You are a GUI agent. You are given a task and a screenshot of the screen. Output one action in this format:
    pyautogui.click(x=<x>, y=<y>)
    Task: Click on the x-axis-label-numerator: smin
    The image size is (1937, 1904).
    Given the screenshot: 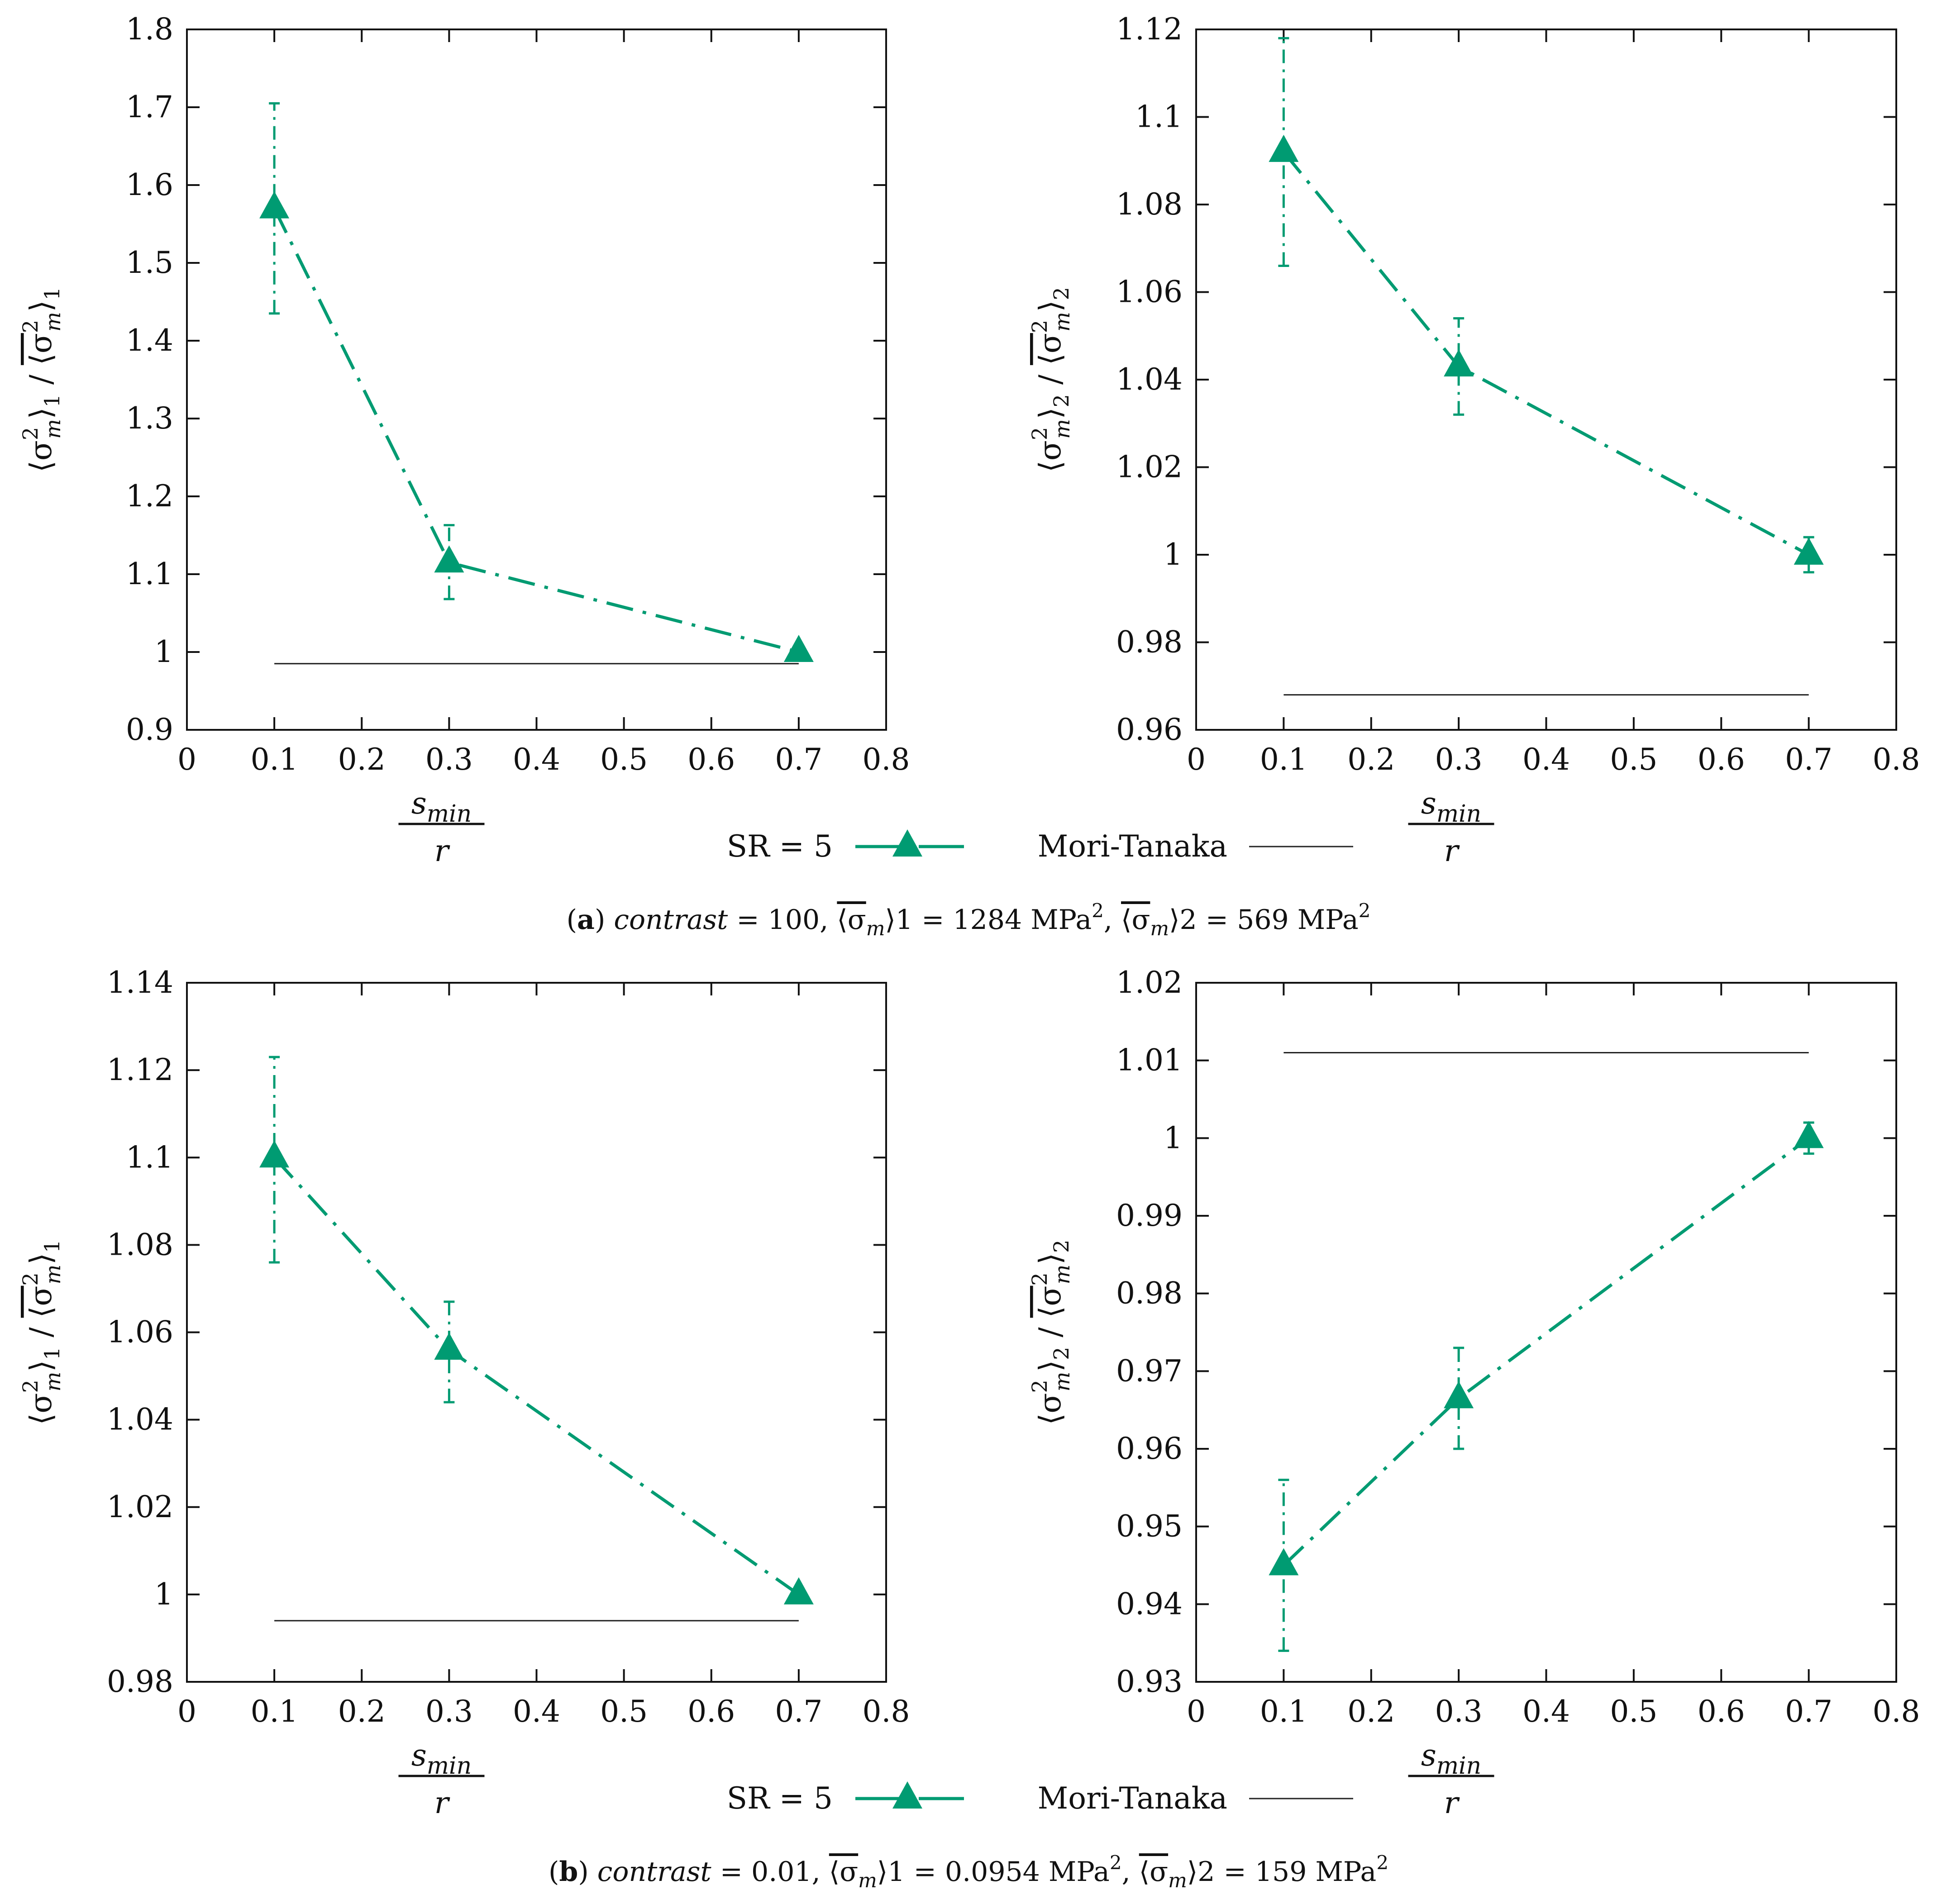 What is the action you would take?
    pyautogui.click(x=441, y=1759)
    